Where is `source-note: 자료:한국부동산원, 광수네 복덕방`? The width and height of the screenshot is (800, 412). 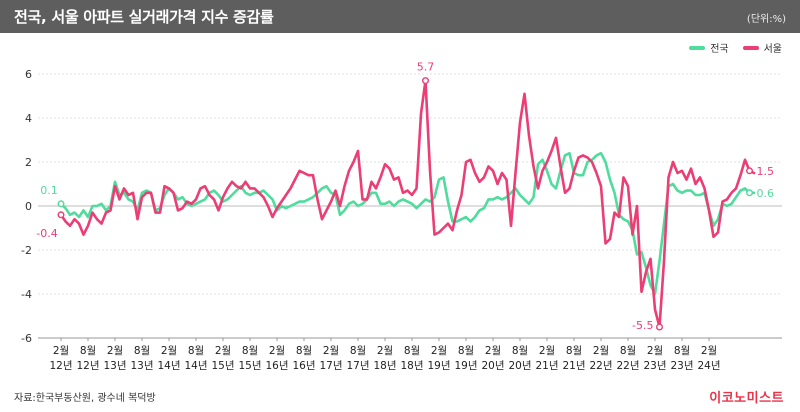
source-note: 자료:한국부동산원, 광수네 복덕방 is located at coordinates (85, 398).